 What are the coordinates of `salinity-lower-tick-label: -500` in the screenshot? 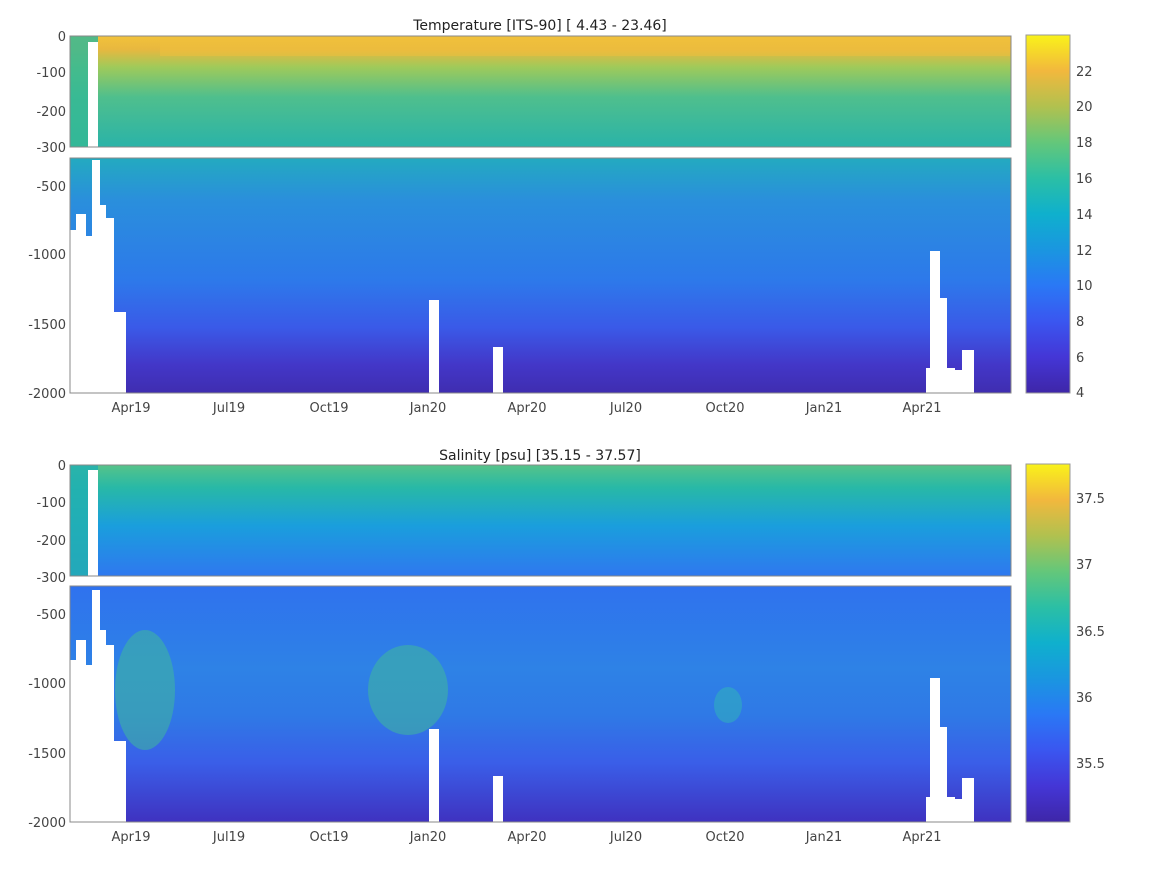 It's located at (51, 615).